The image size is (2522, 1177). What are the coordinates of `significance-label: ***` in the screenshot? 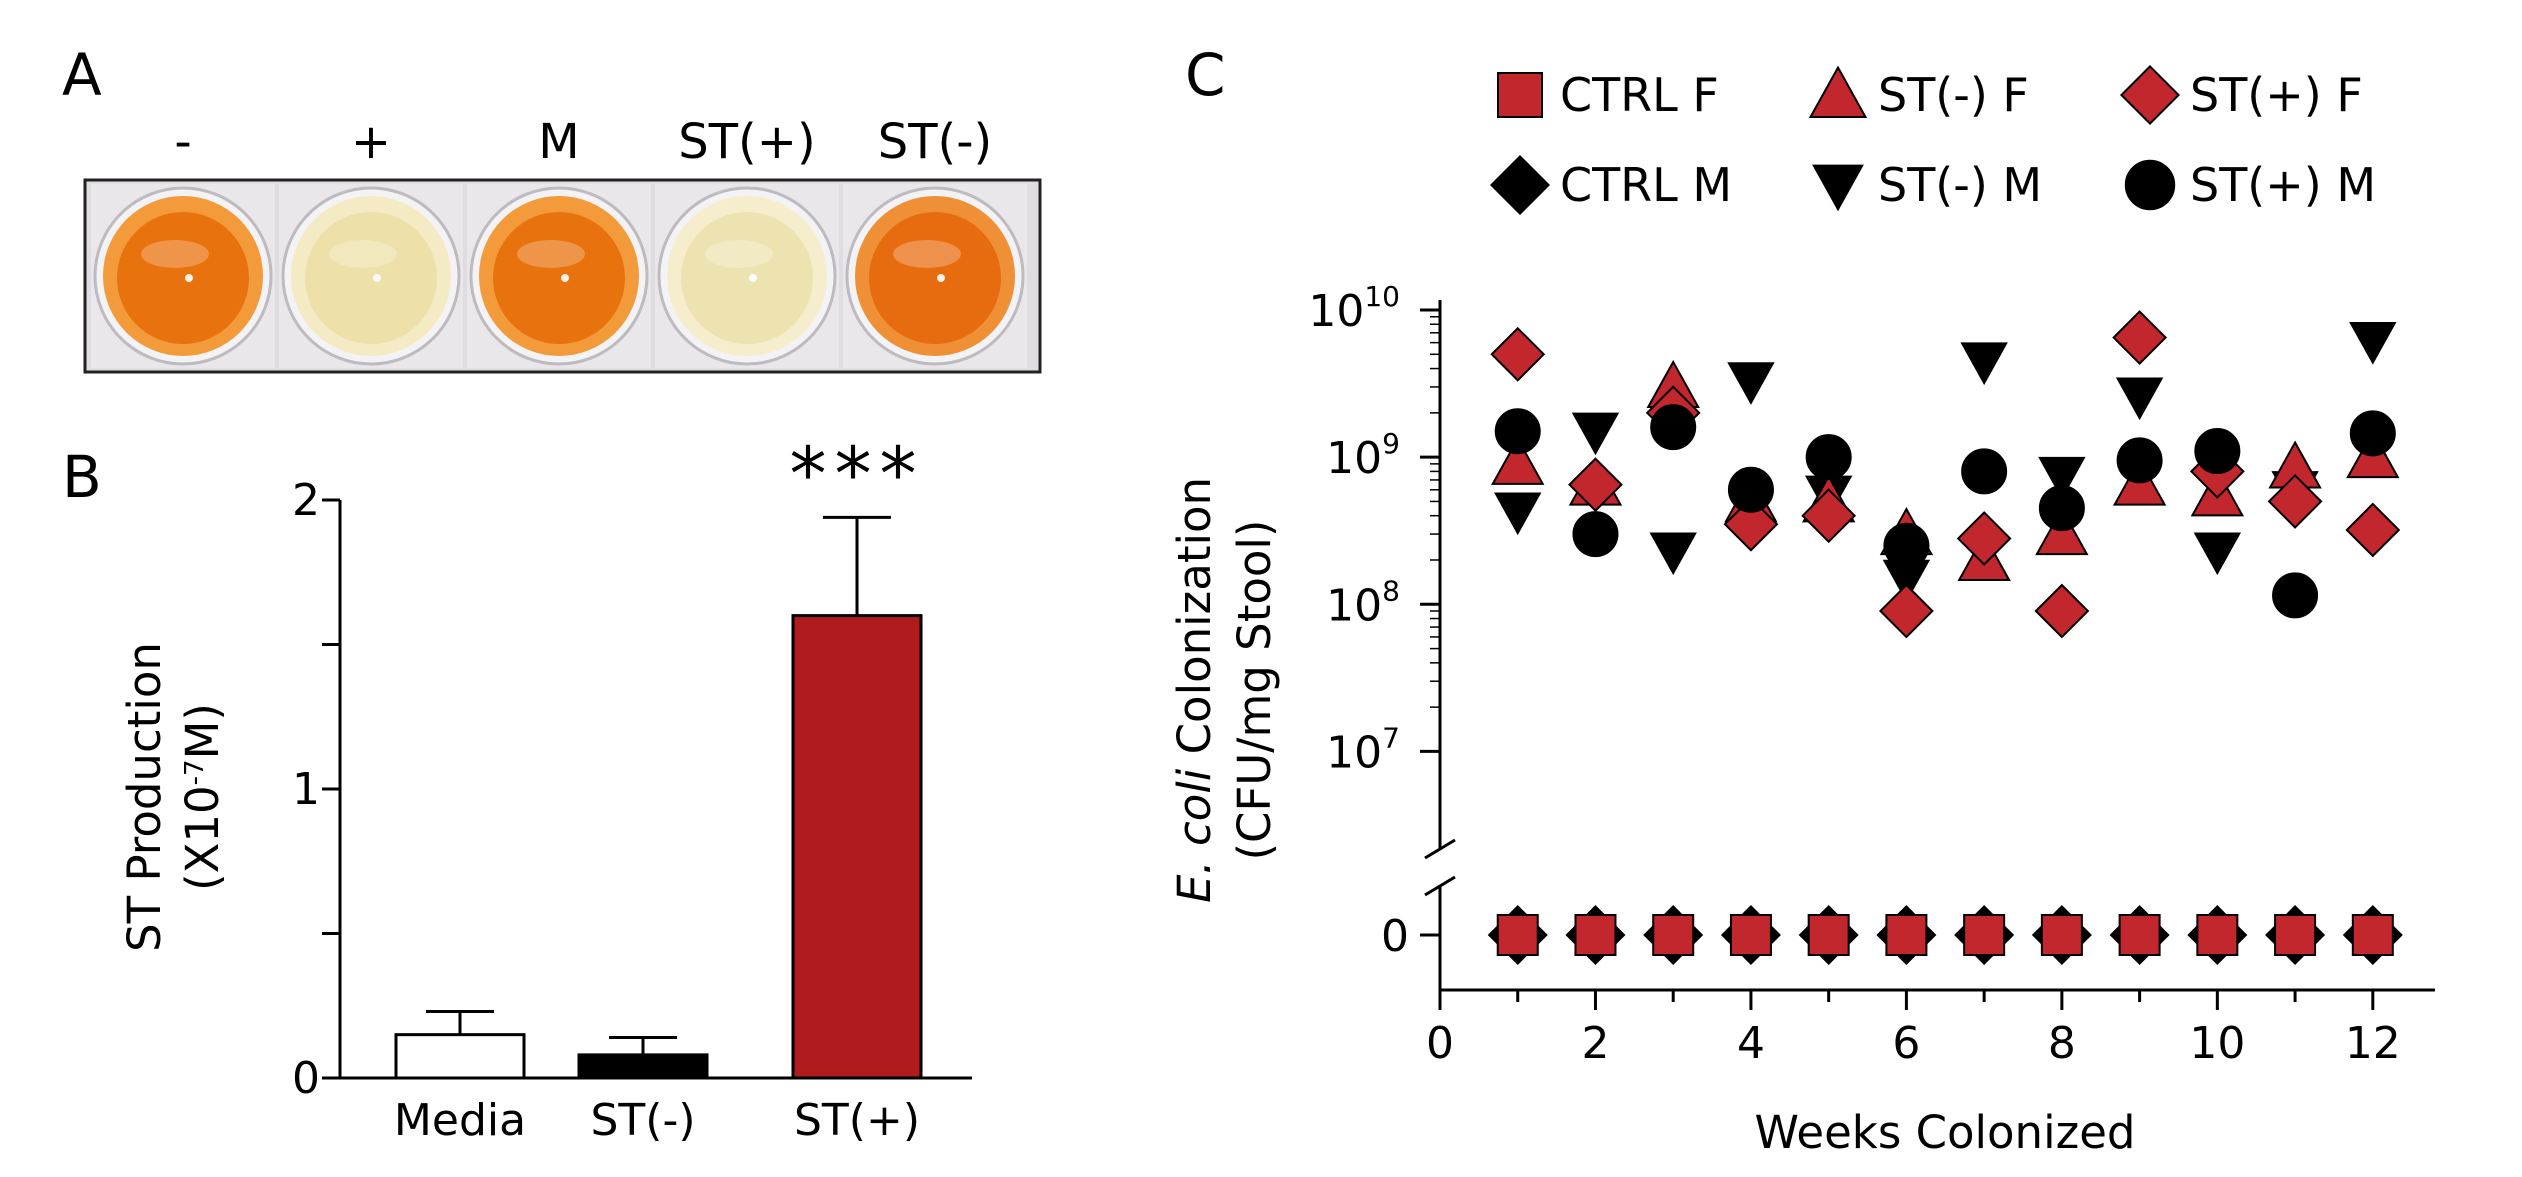 It's located at (857, 474).